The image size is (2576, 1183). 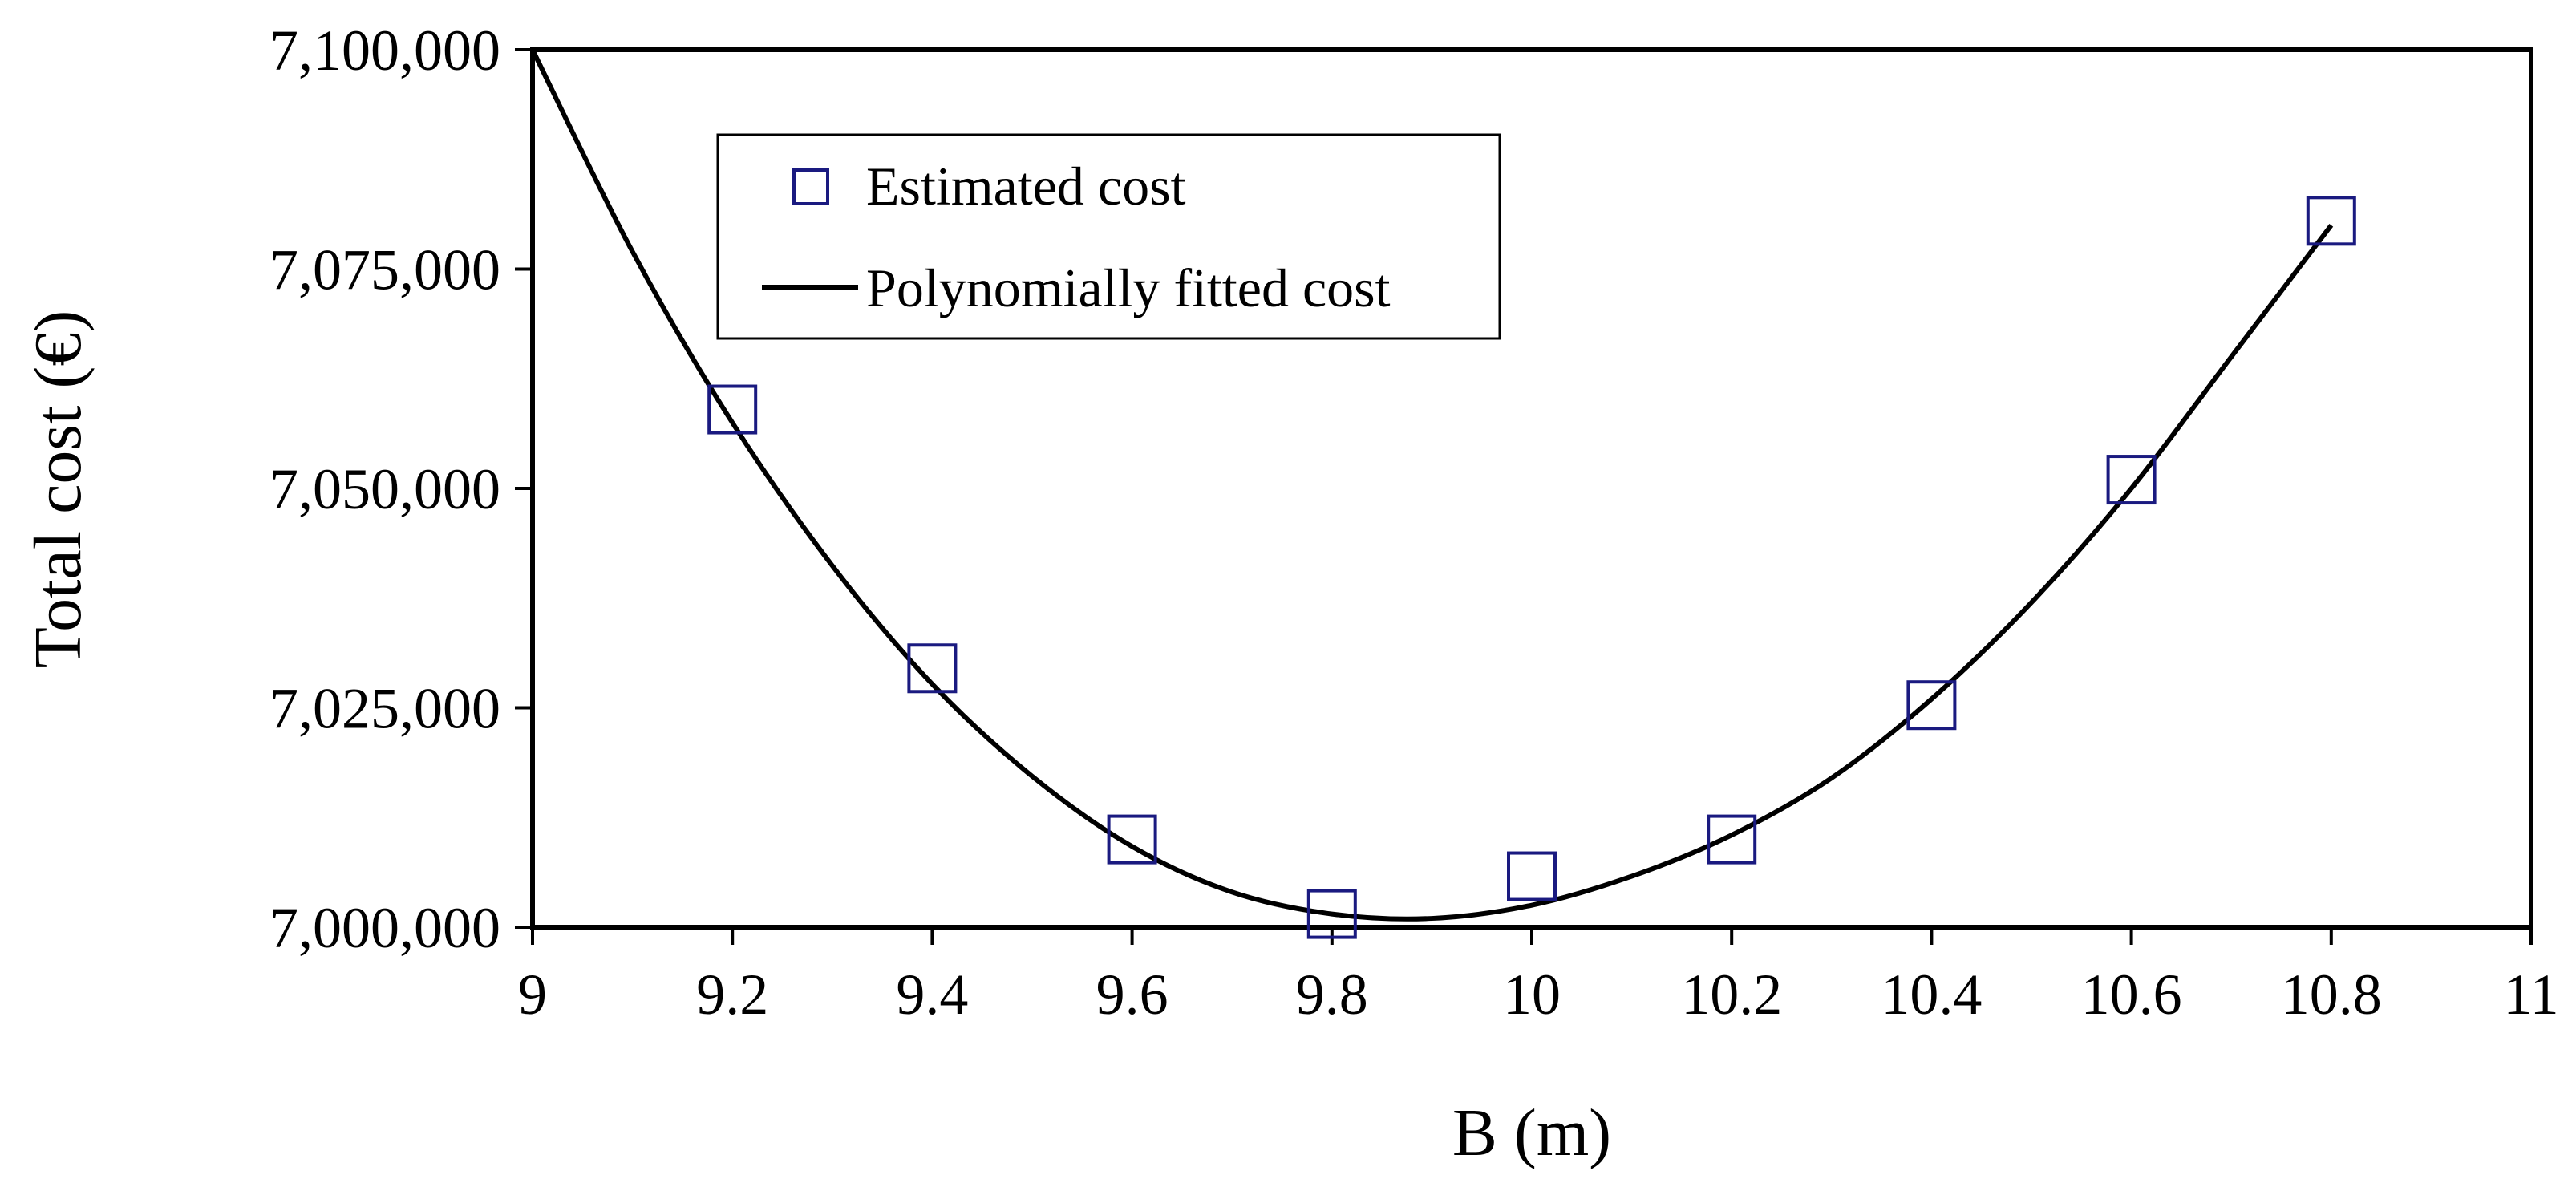 I want to click on legend-label-fitted-cost: Polynomially fitted cost, so click(x=1128, y=287).